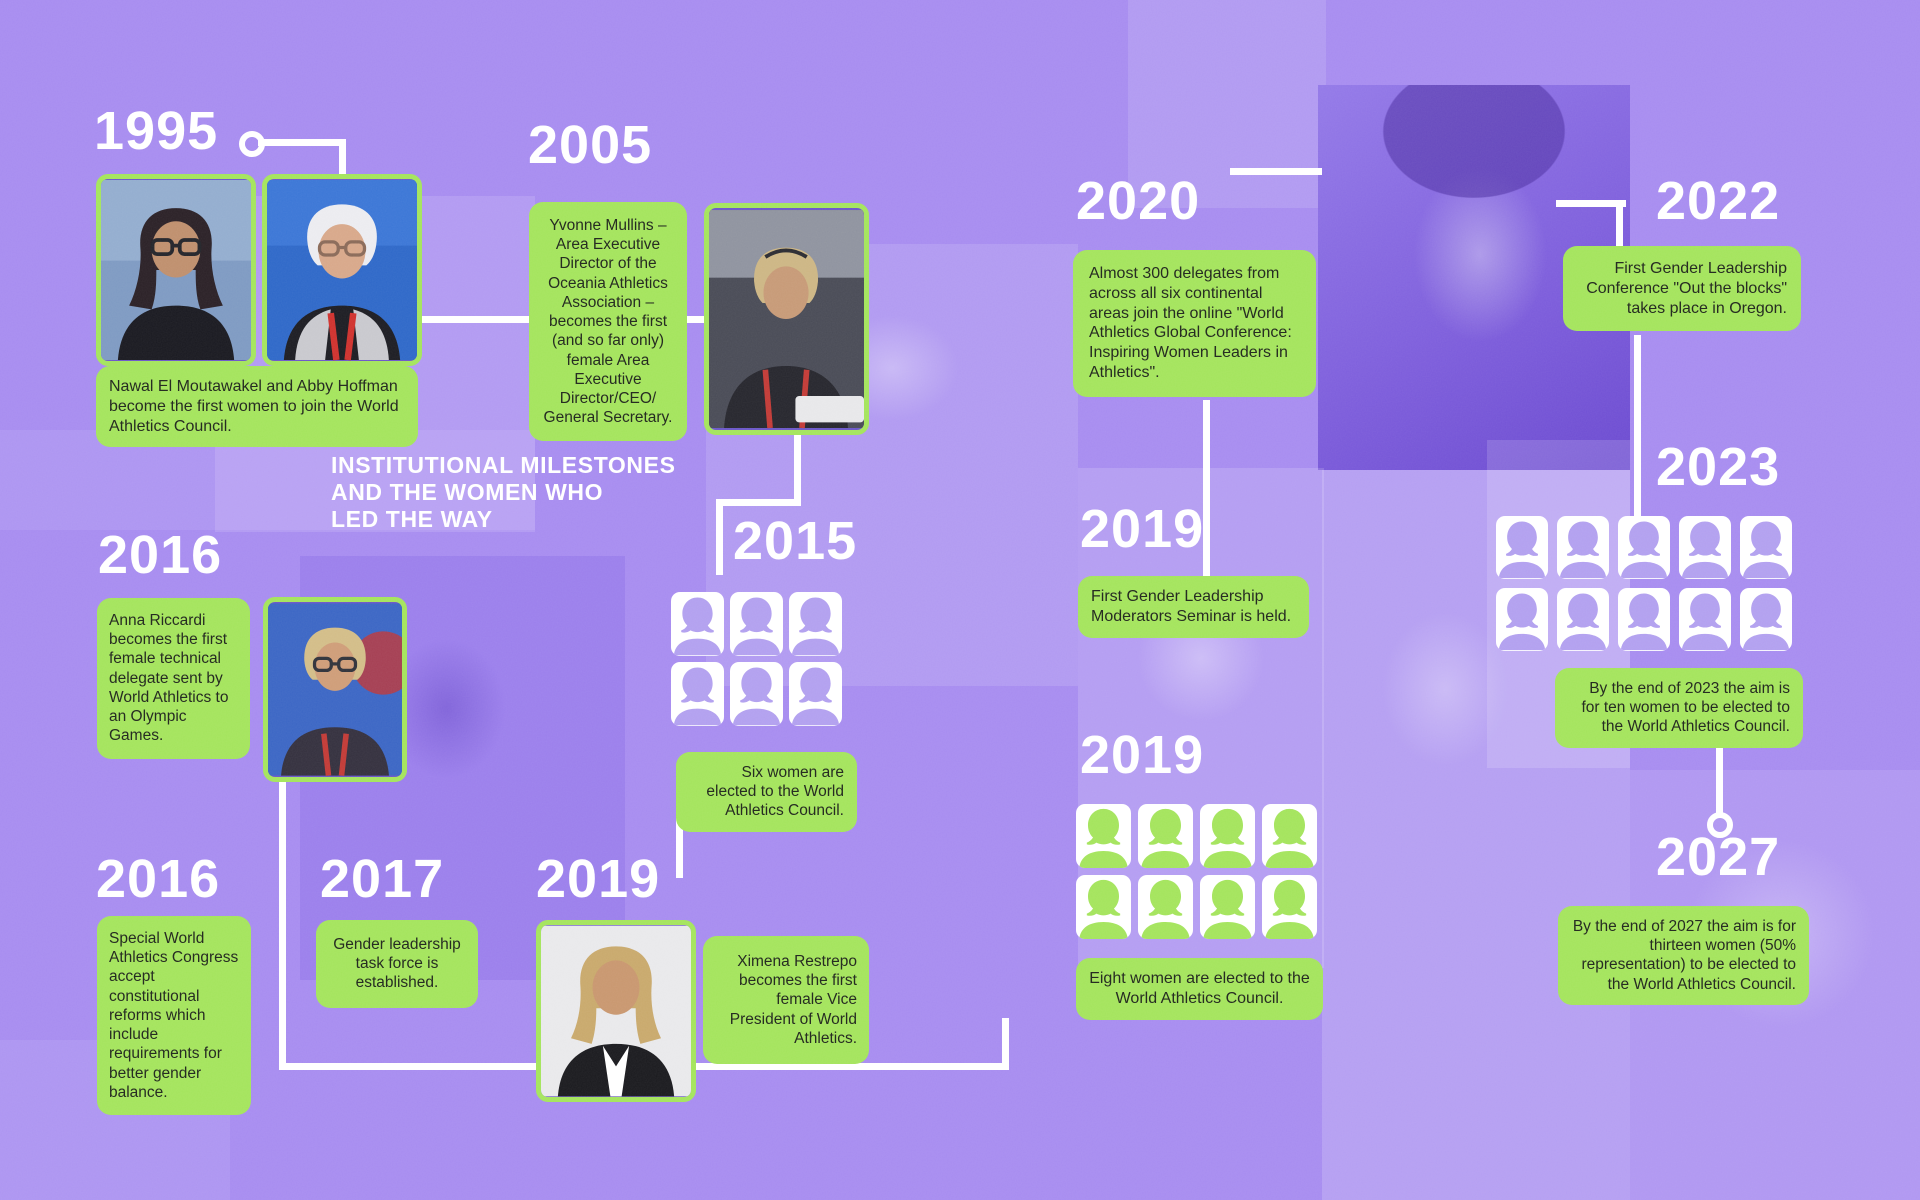 The image size is (1920, 1200). What do you see at coordinates (616, 1011) in the screenshot?
I see `photo-ximena-restrepo` at bounding box center [616, 1011].